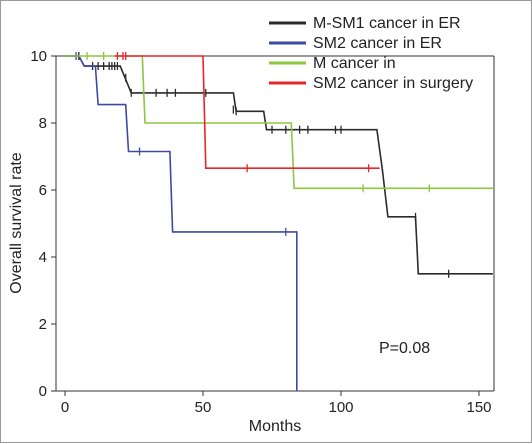  What do you see at coordinates (65, 407) in the screenshot?
I see `x-tick-label: 0` at bounding box center [65, 407].